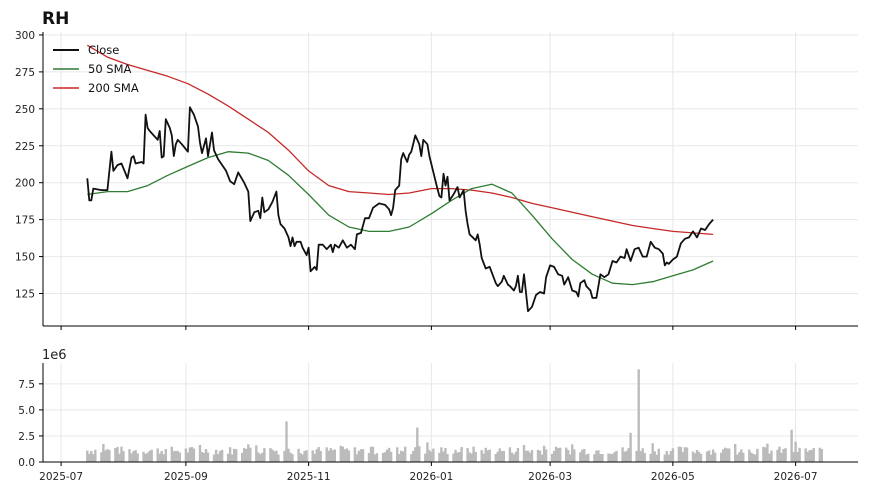 Image resolution: width=870 pixels, height=494 pixels. What do you see at coordinates (25, 36) in the screenshot?
I see `price-y-tick-label: 300` at bounding box center [25, 36].